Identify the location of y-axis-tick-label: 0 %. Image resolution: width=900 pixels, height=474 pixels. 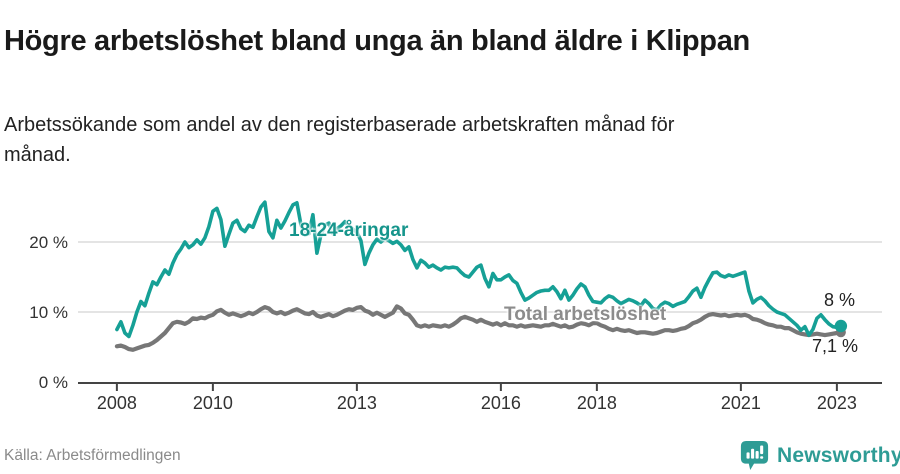
(53, 382).